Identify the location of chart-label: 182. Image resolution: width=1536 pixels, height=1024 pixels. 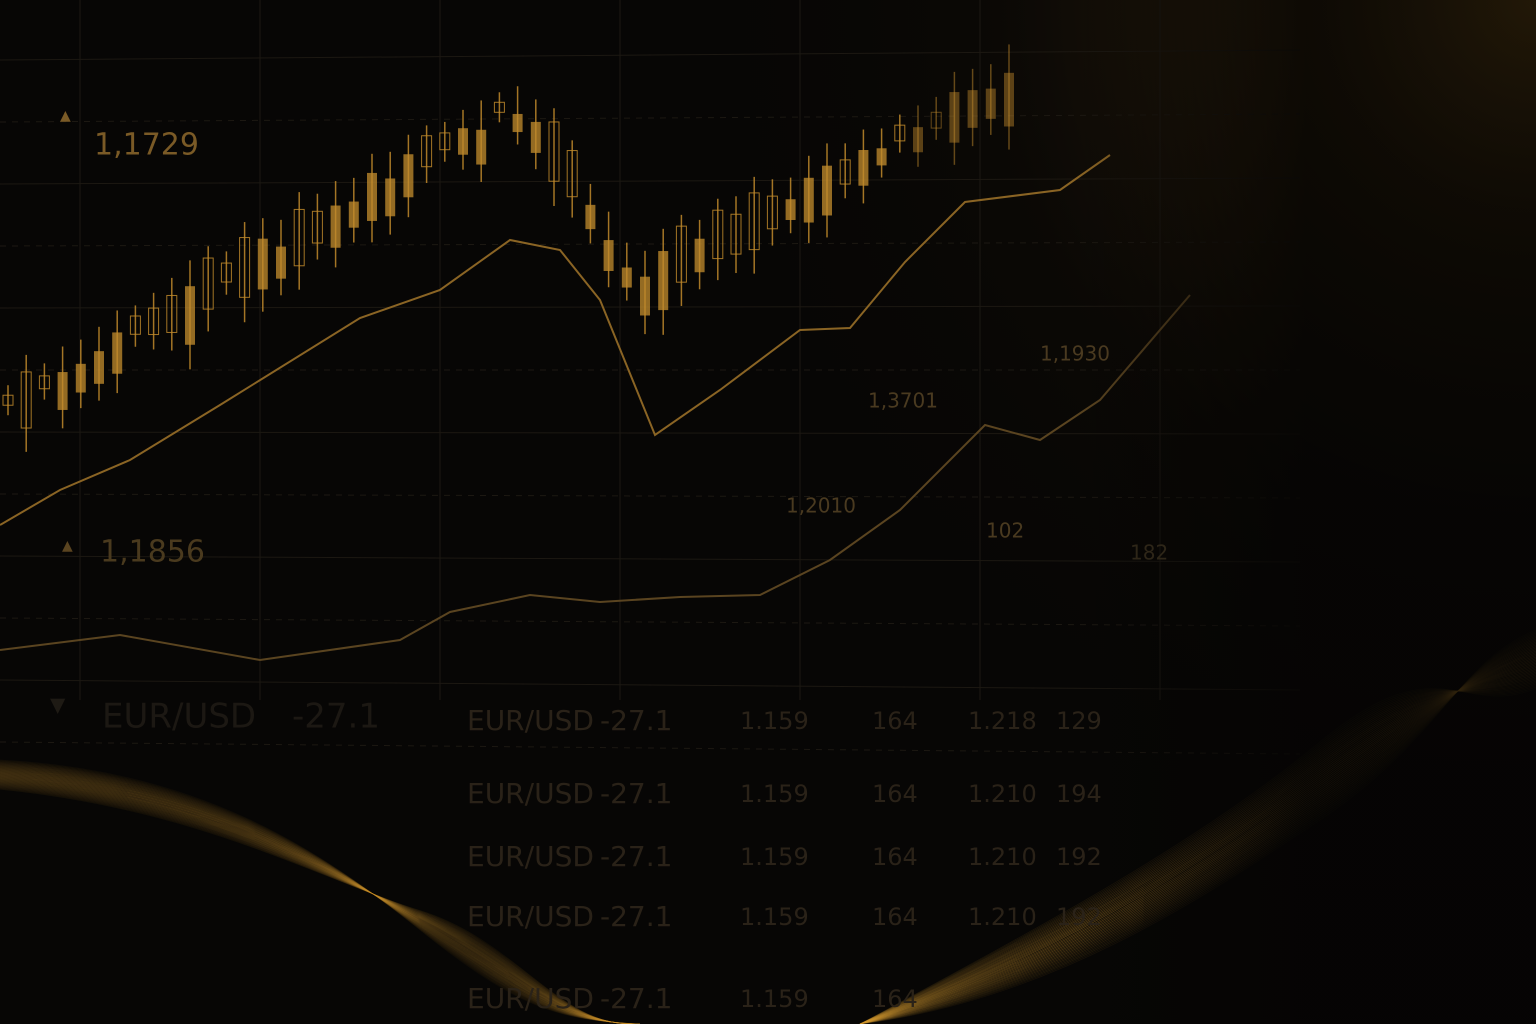
(1149, 553).